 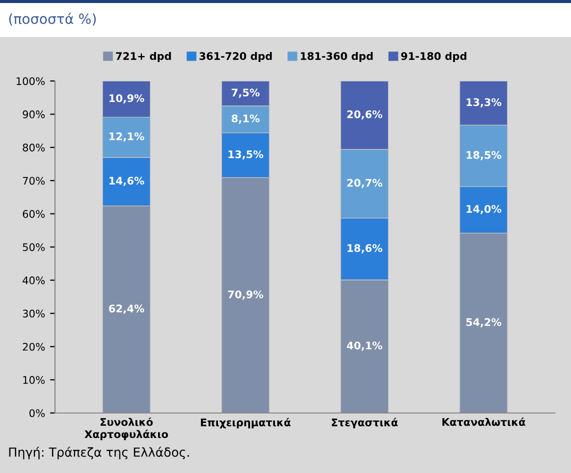 What do you see at coordinates (246, 295) in the screenshot?
I see `data-label: 70,9%` at bounding box center [246, 295].